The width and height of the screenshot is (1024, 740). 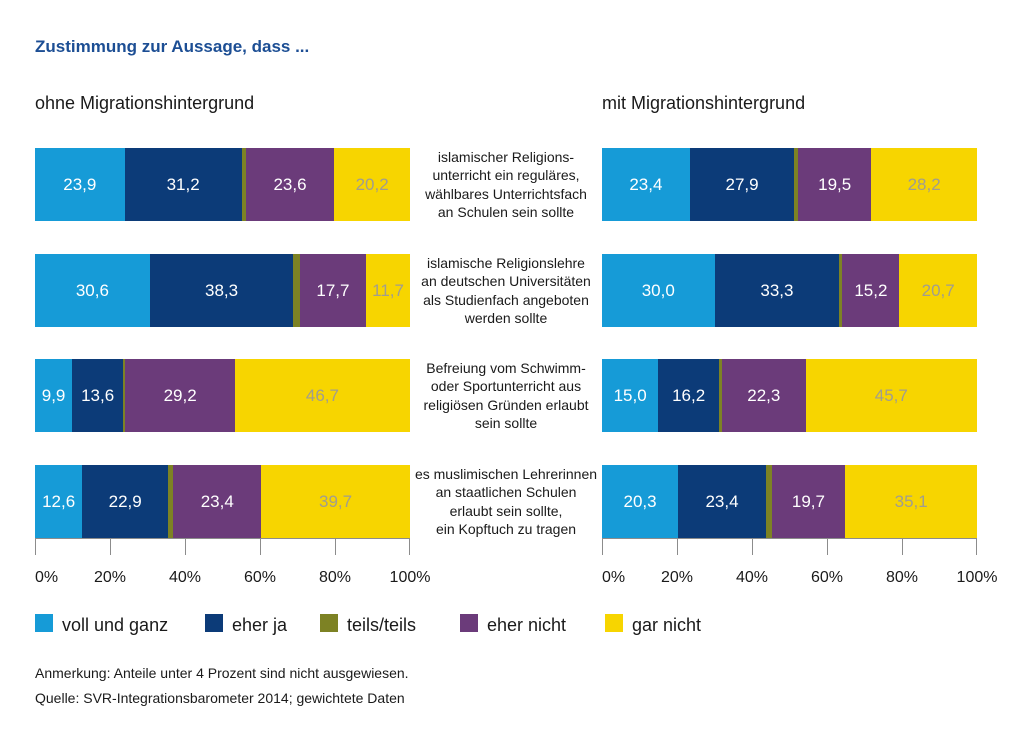 I want to click on x-tick-label: 80%, so click(x=335, y=577).